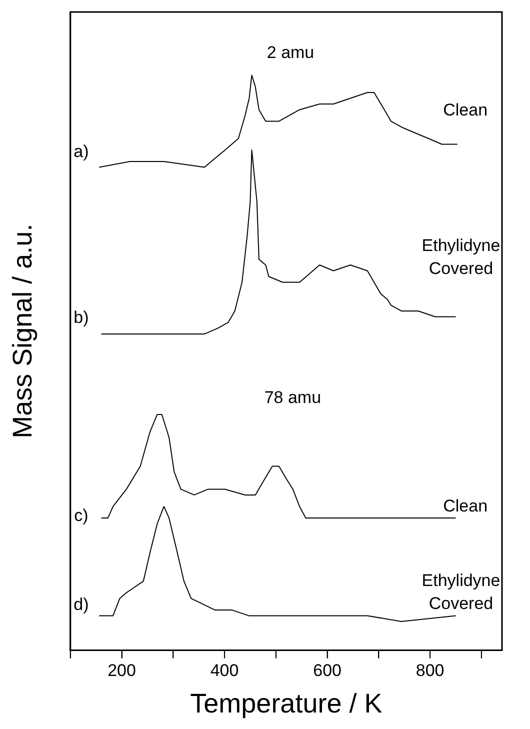 The image size is (530, 729). I want to click on text: 2 amu, so click(290, 52).